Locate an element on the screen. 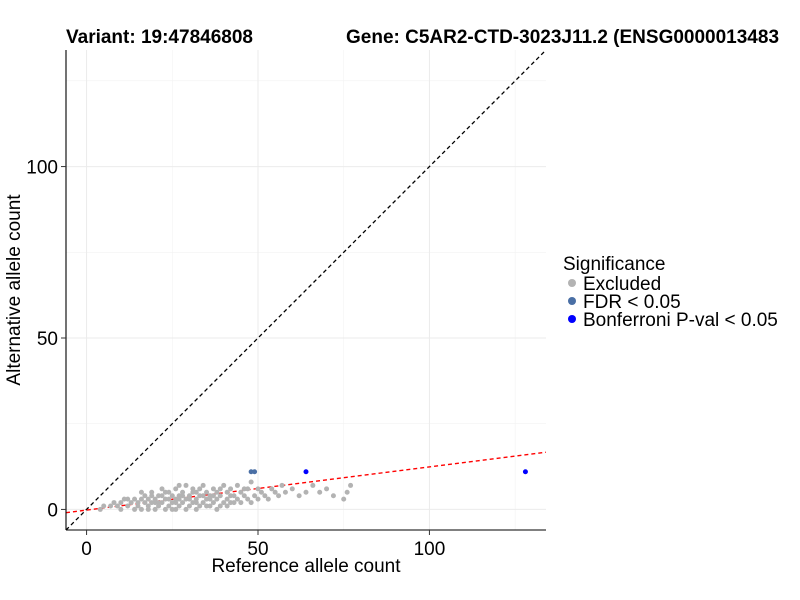 This screenshot has height=600, width=800. y-tick-label: 0 is located at coordinates (52, 510).